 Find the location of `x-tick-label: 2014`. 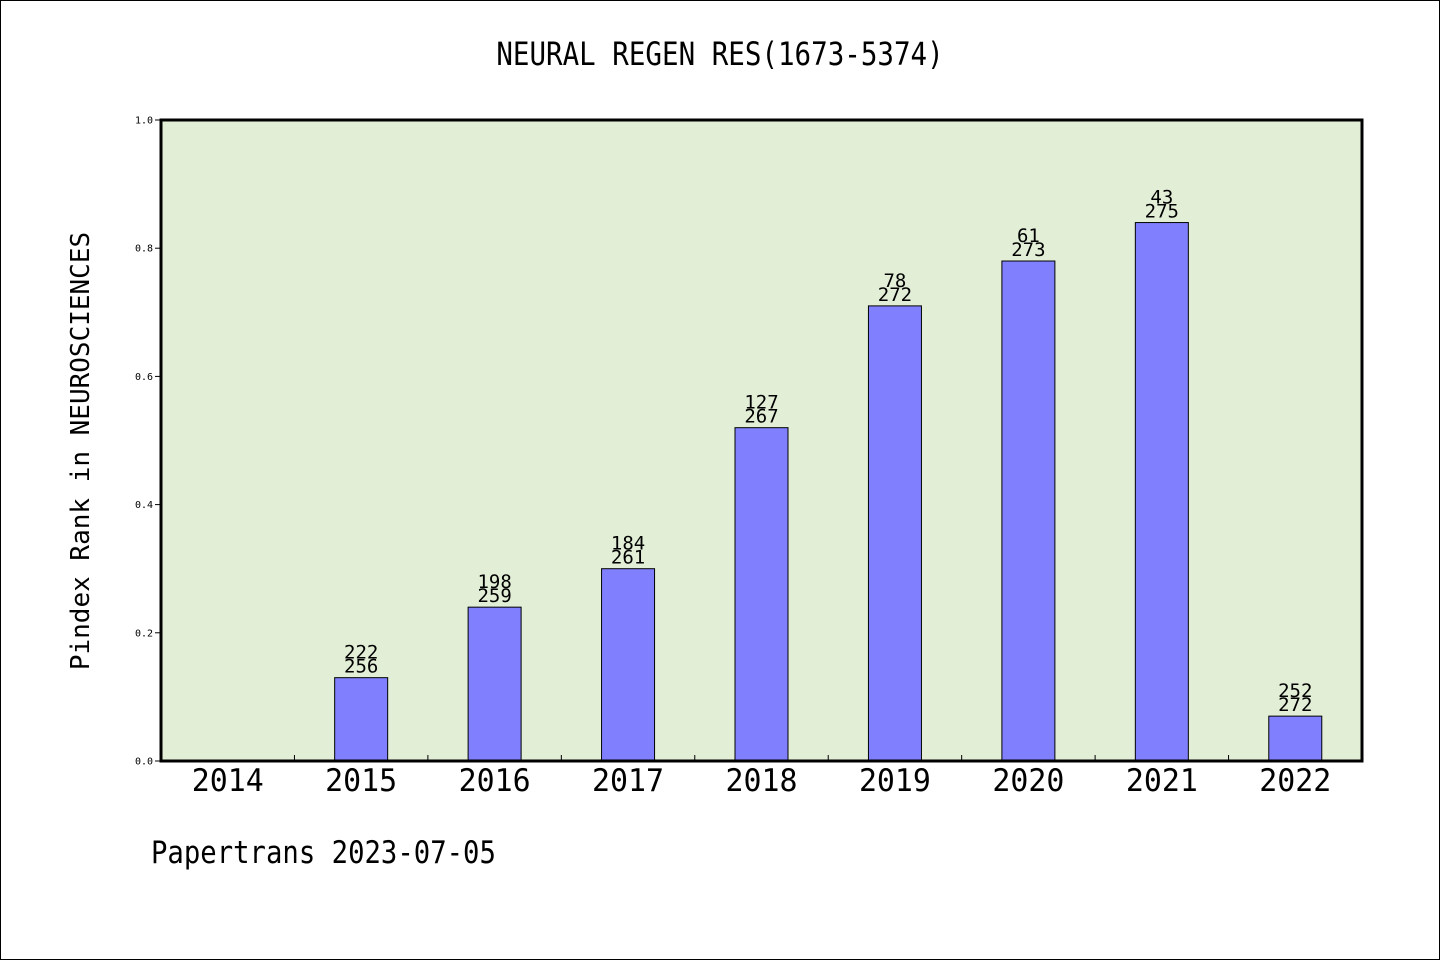

x-tick-label: 2014 is located at coordinates (228, 781).